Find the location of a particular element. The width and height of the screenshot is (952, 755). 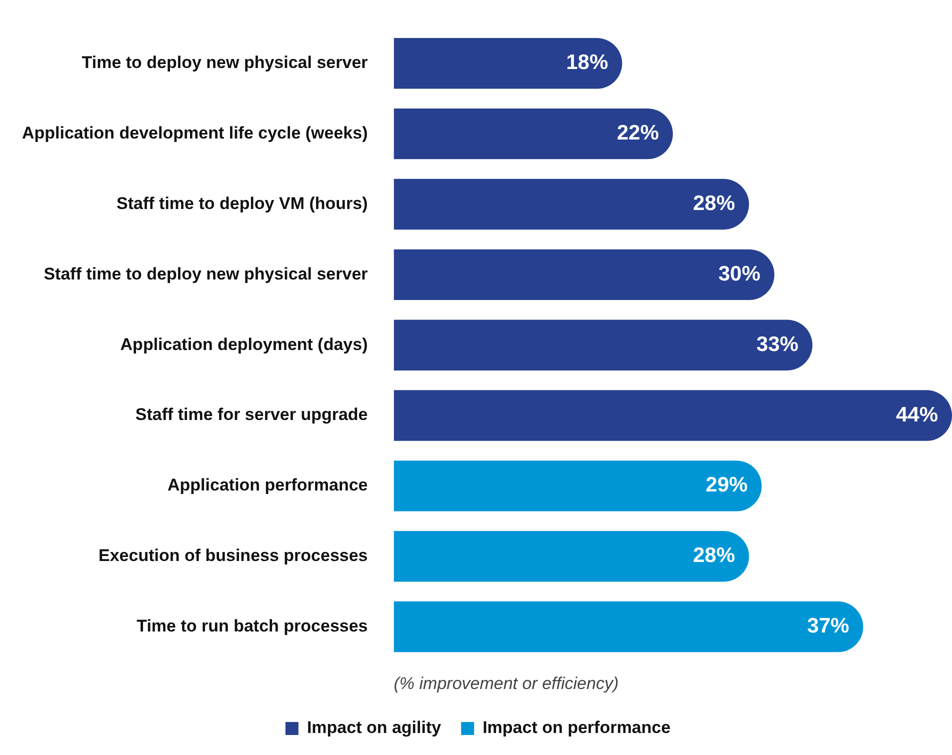

y-tick-label: Staff time to deploy VM (hours) is located at coordinates (242, 203).